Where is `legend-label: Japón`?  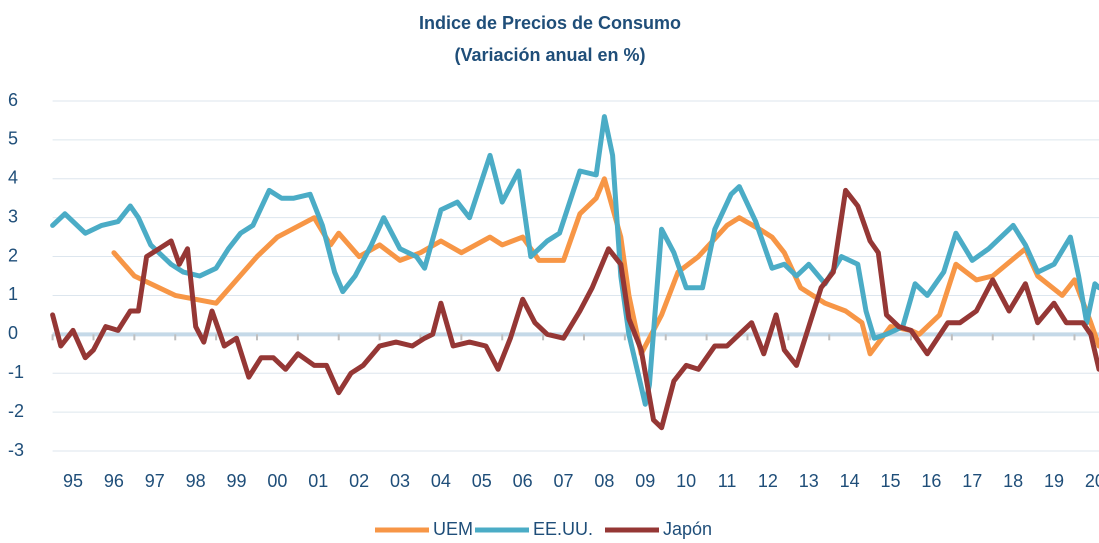 legend-label: Japón is located at coordinates (687, 529).